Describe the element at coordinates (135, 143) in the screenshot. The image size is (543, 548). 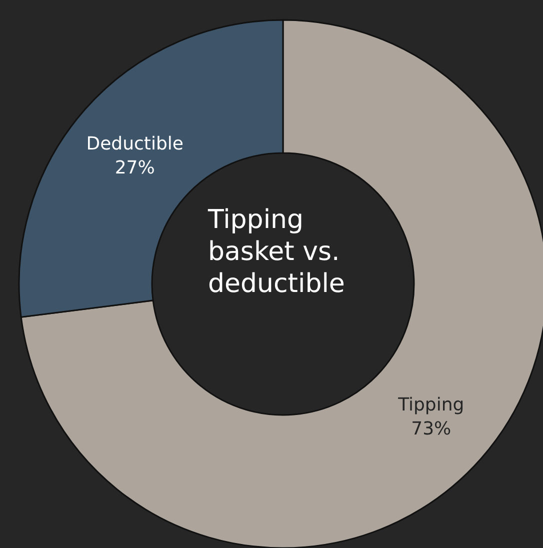
I see `slice-label: Deductible` at that location.